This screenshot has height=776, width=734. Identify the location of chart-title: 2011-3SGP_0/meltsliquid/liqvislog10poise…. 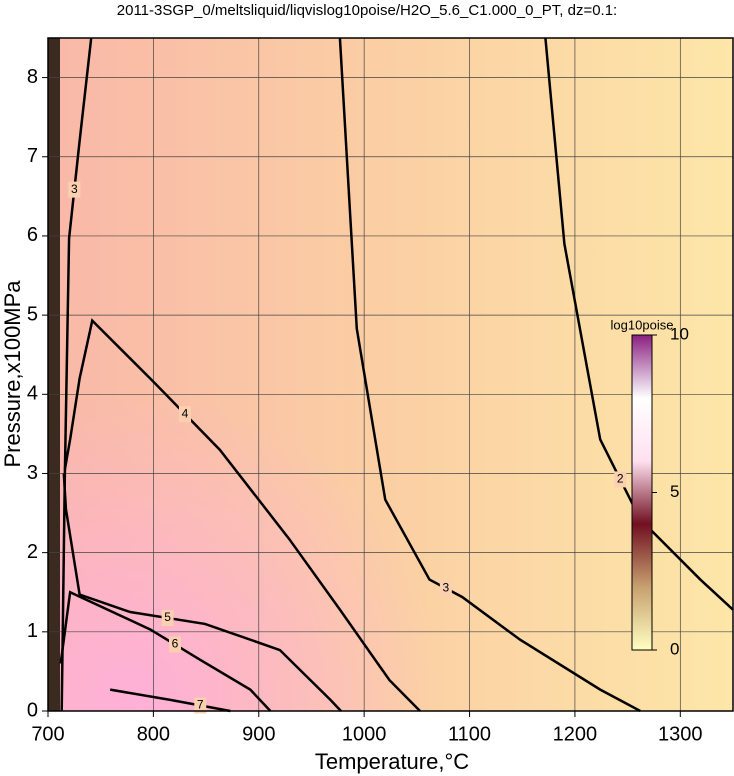
(367, 10).